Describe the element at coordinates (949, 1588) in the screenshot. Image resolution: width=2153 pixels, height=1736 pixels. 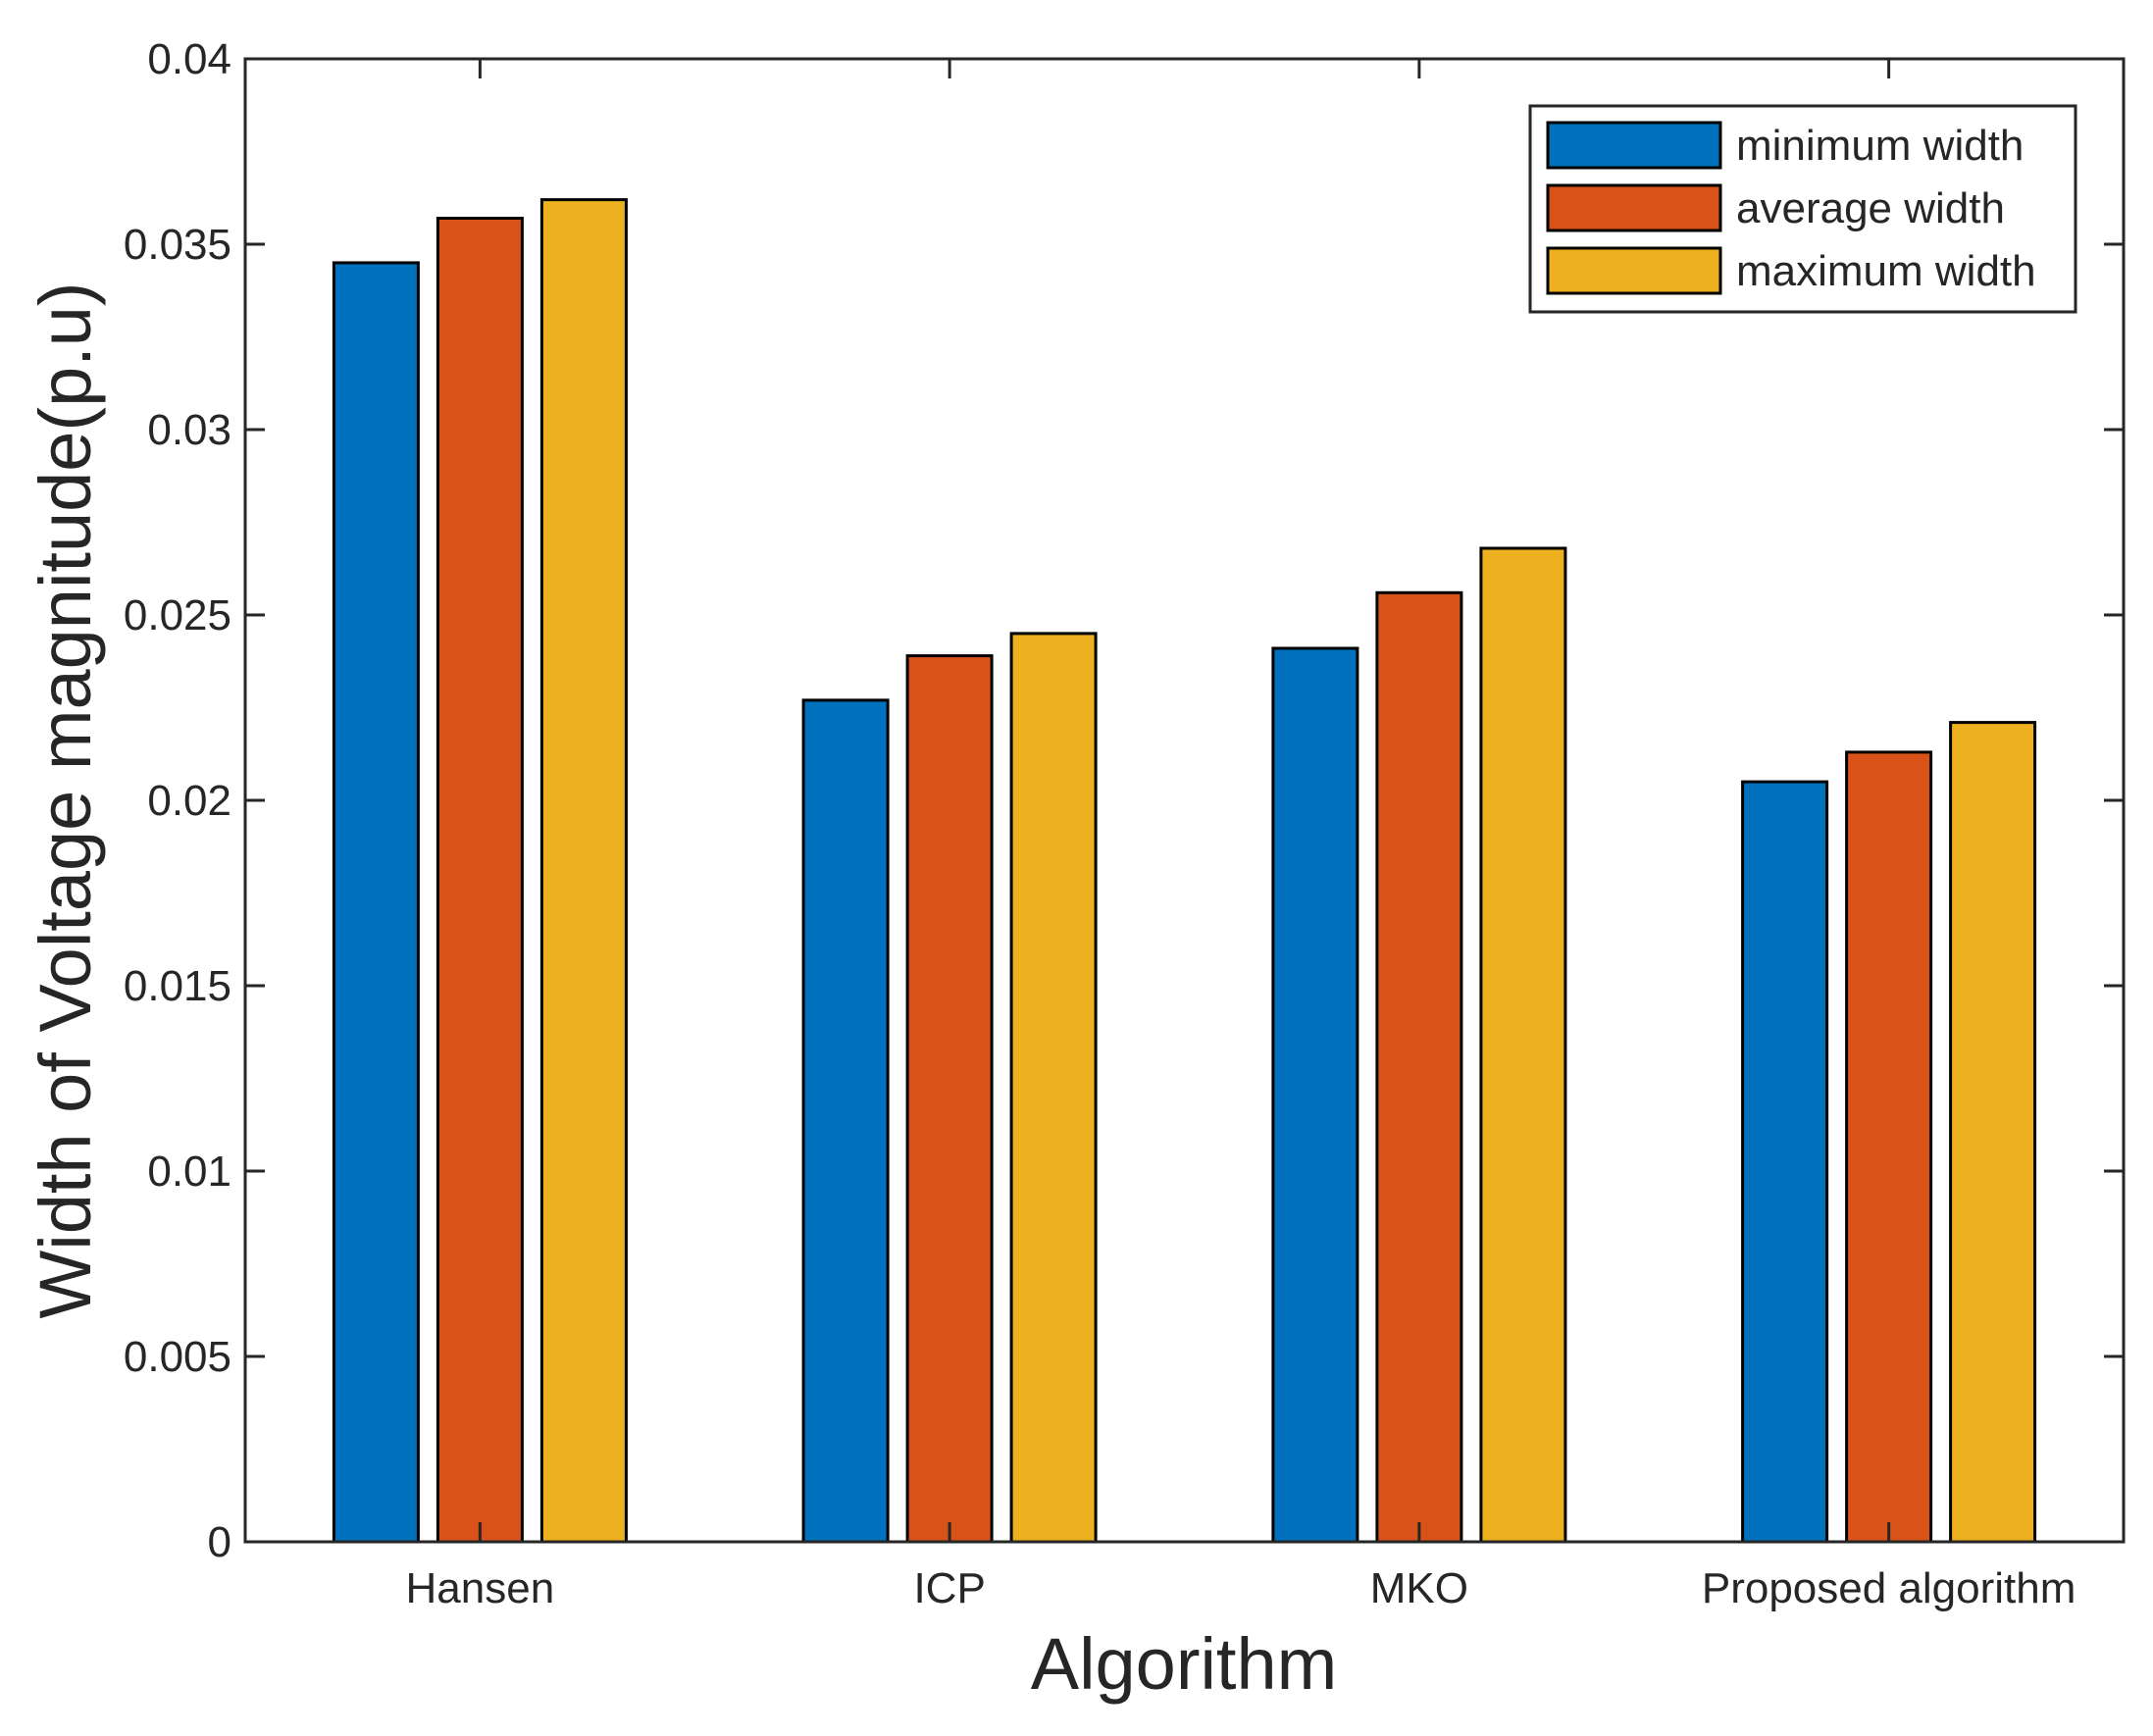
I see `x-tick-label: ICP` at that location.